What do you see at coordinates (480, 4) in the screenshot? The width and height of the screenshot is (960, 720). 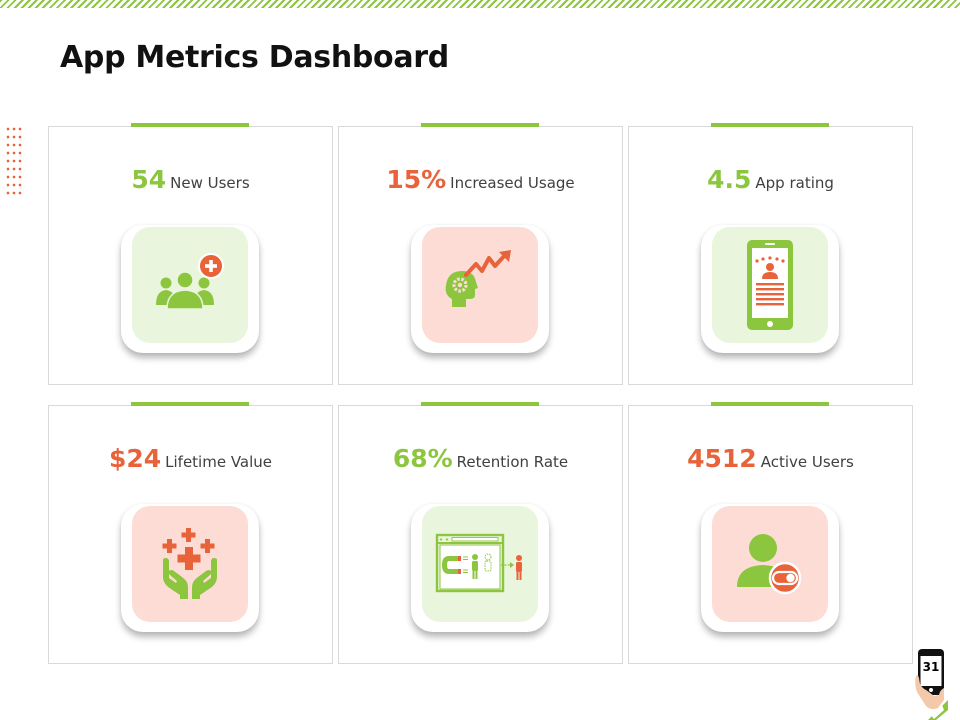 I see `top-stripe-decoration` at bounding box center [480, 4].